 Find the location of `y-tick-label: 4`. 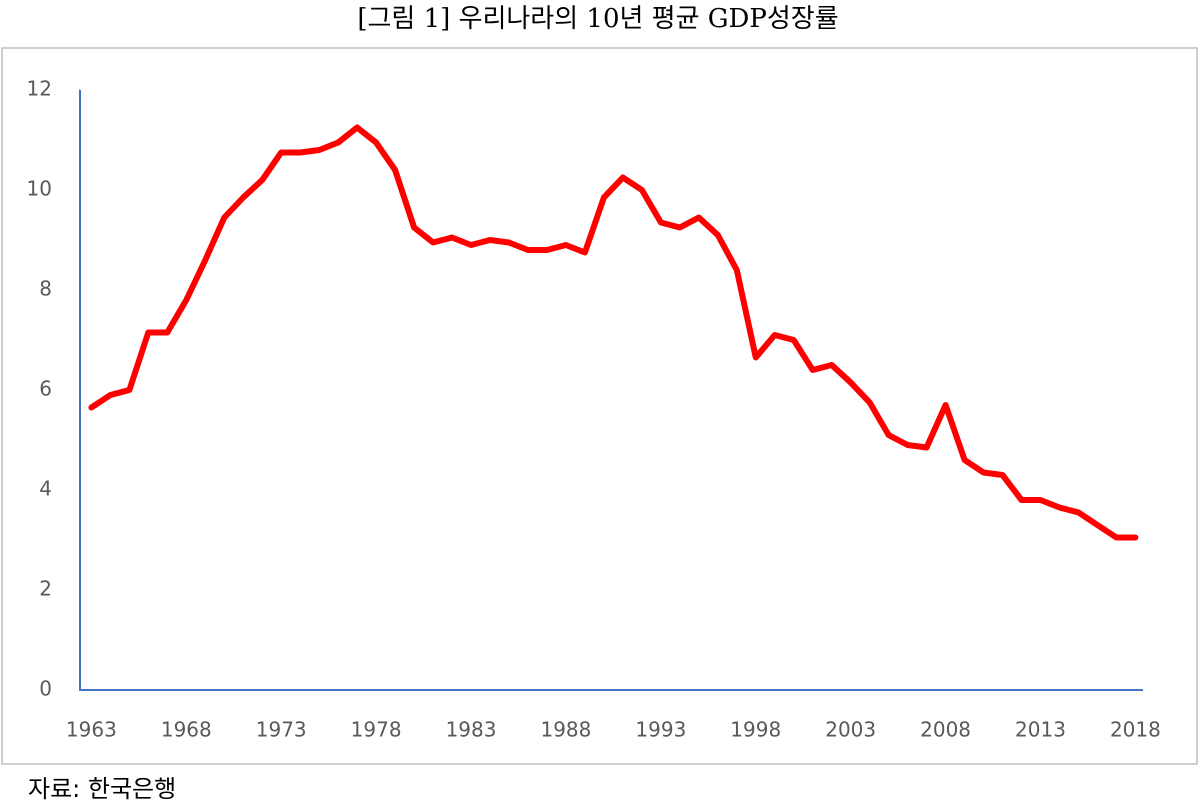

y-tick-label: 4 is located at coordinates (45, 489).